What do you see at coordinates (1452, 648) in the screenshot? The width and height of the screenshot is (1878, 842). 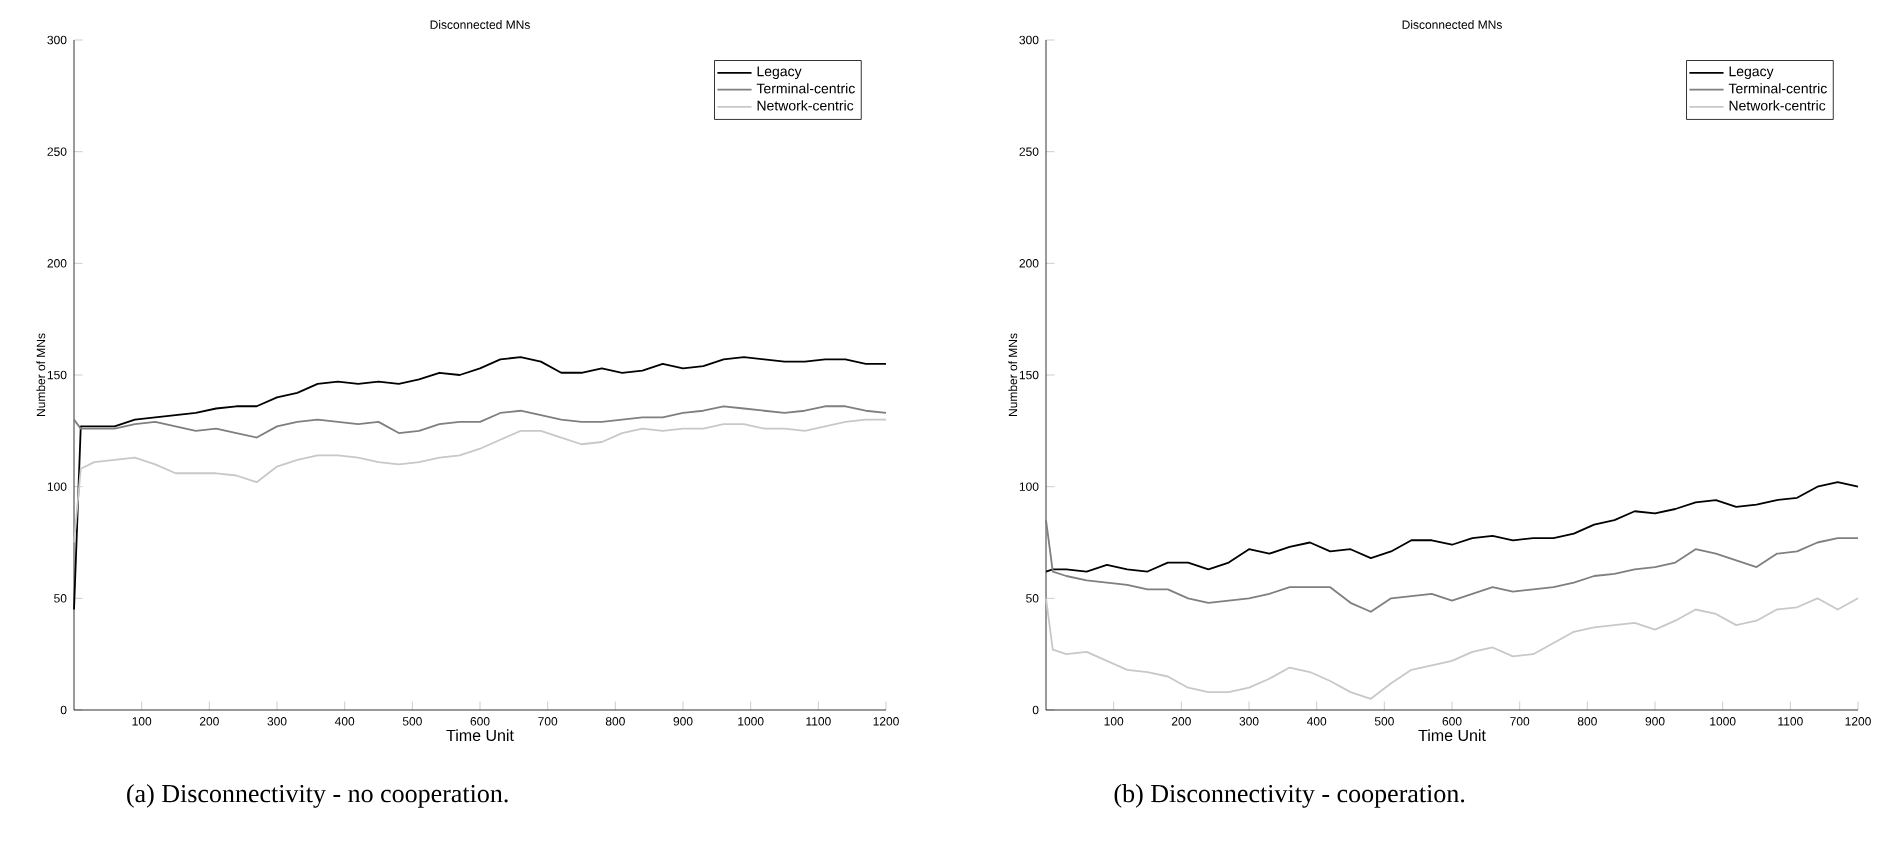 I see `line-series` at bounding box center [1452, 648].